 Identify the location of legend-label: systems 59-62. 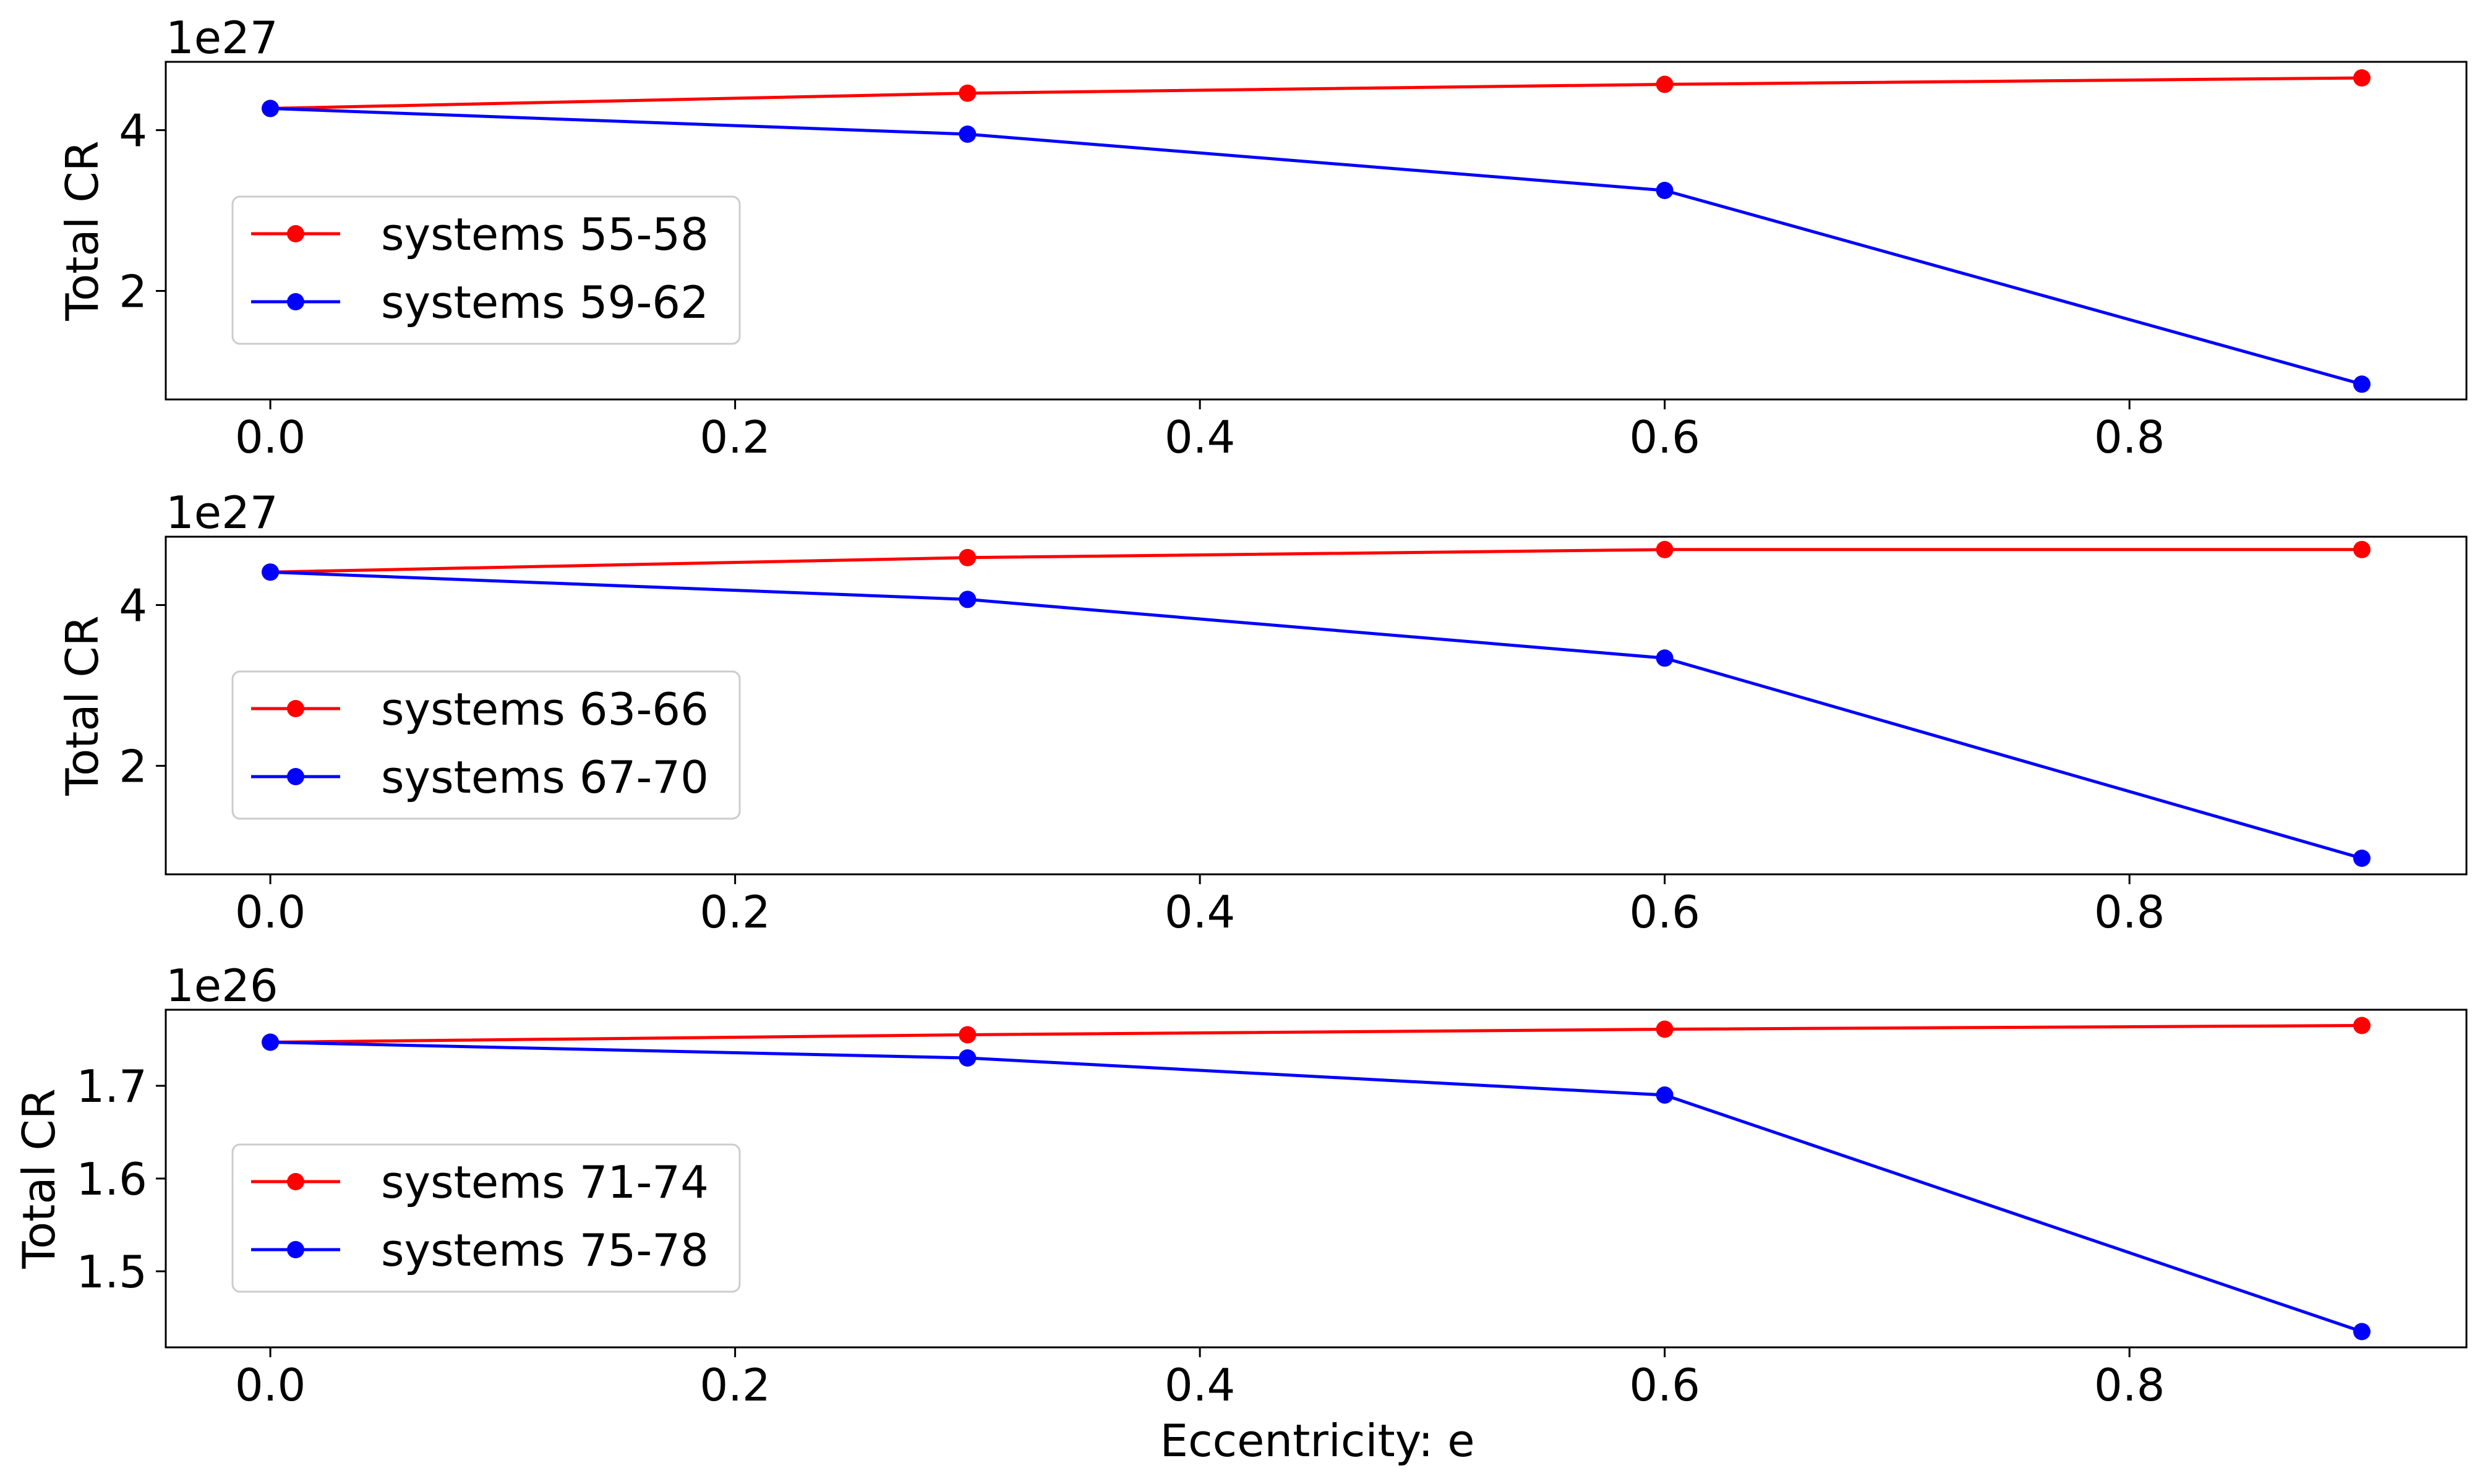
(545, 302).